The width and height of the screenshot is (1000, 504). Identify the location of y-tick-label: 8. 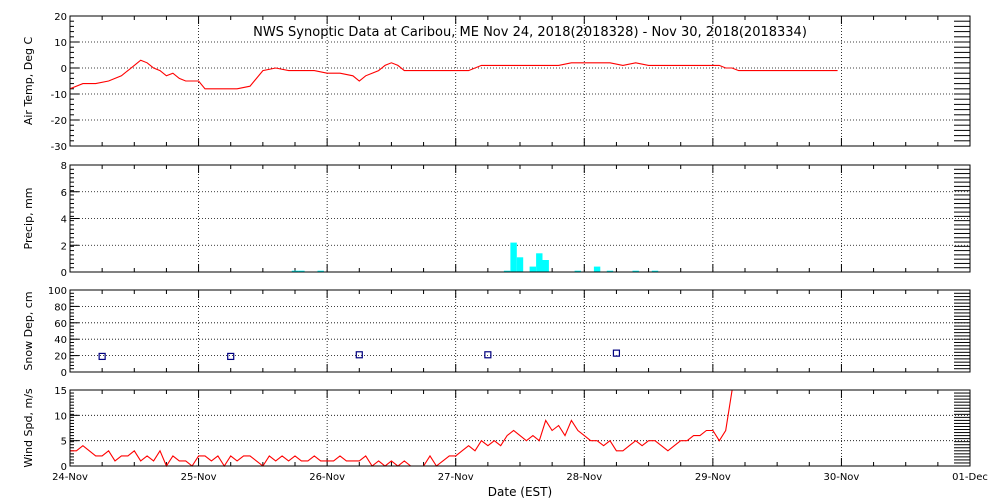
(64, 166).